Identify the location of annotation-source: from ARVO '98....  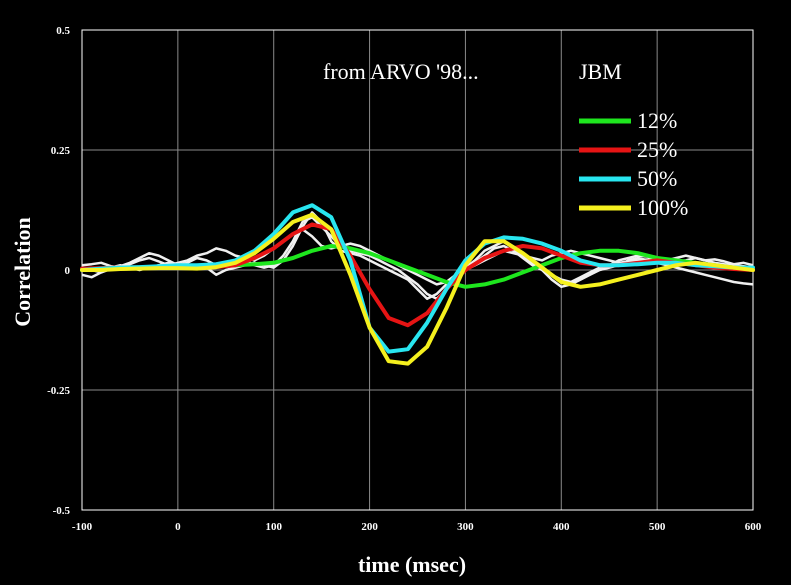
(401, 71).